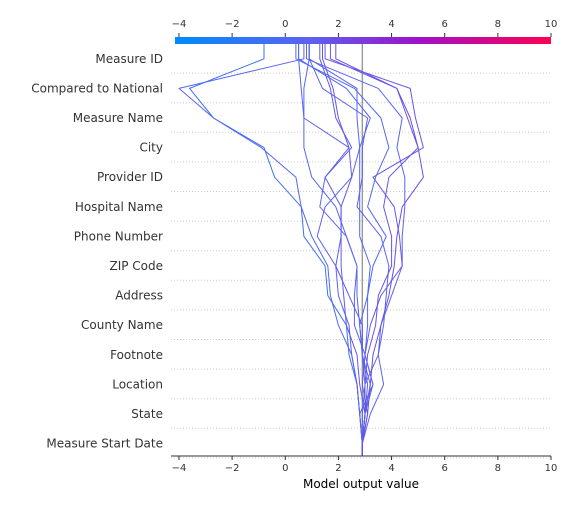  Describe the element at coordinates (139, 296) in the screenshot. I see `feature-label: Address` at that location.